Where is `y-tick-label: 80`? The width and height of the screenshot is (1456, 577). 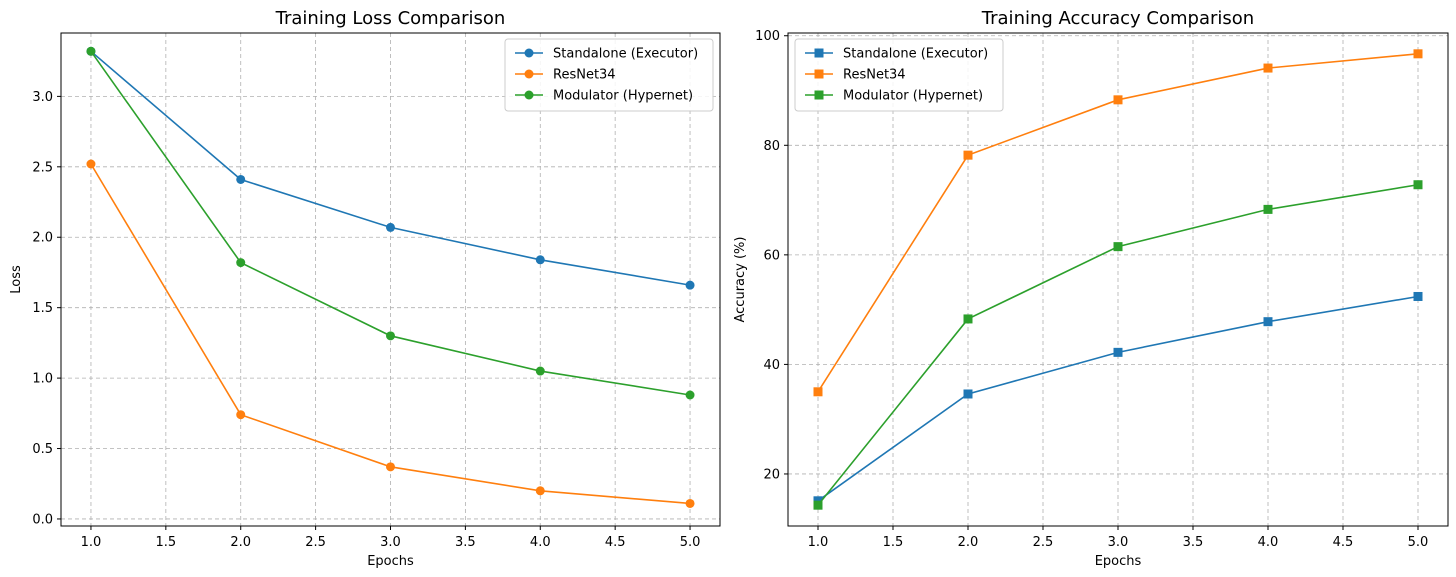
y-tick-label: 80 is located at coordinates (771, 146).